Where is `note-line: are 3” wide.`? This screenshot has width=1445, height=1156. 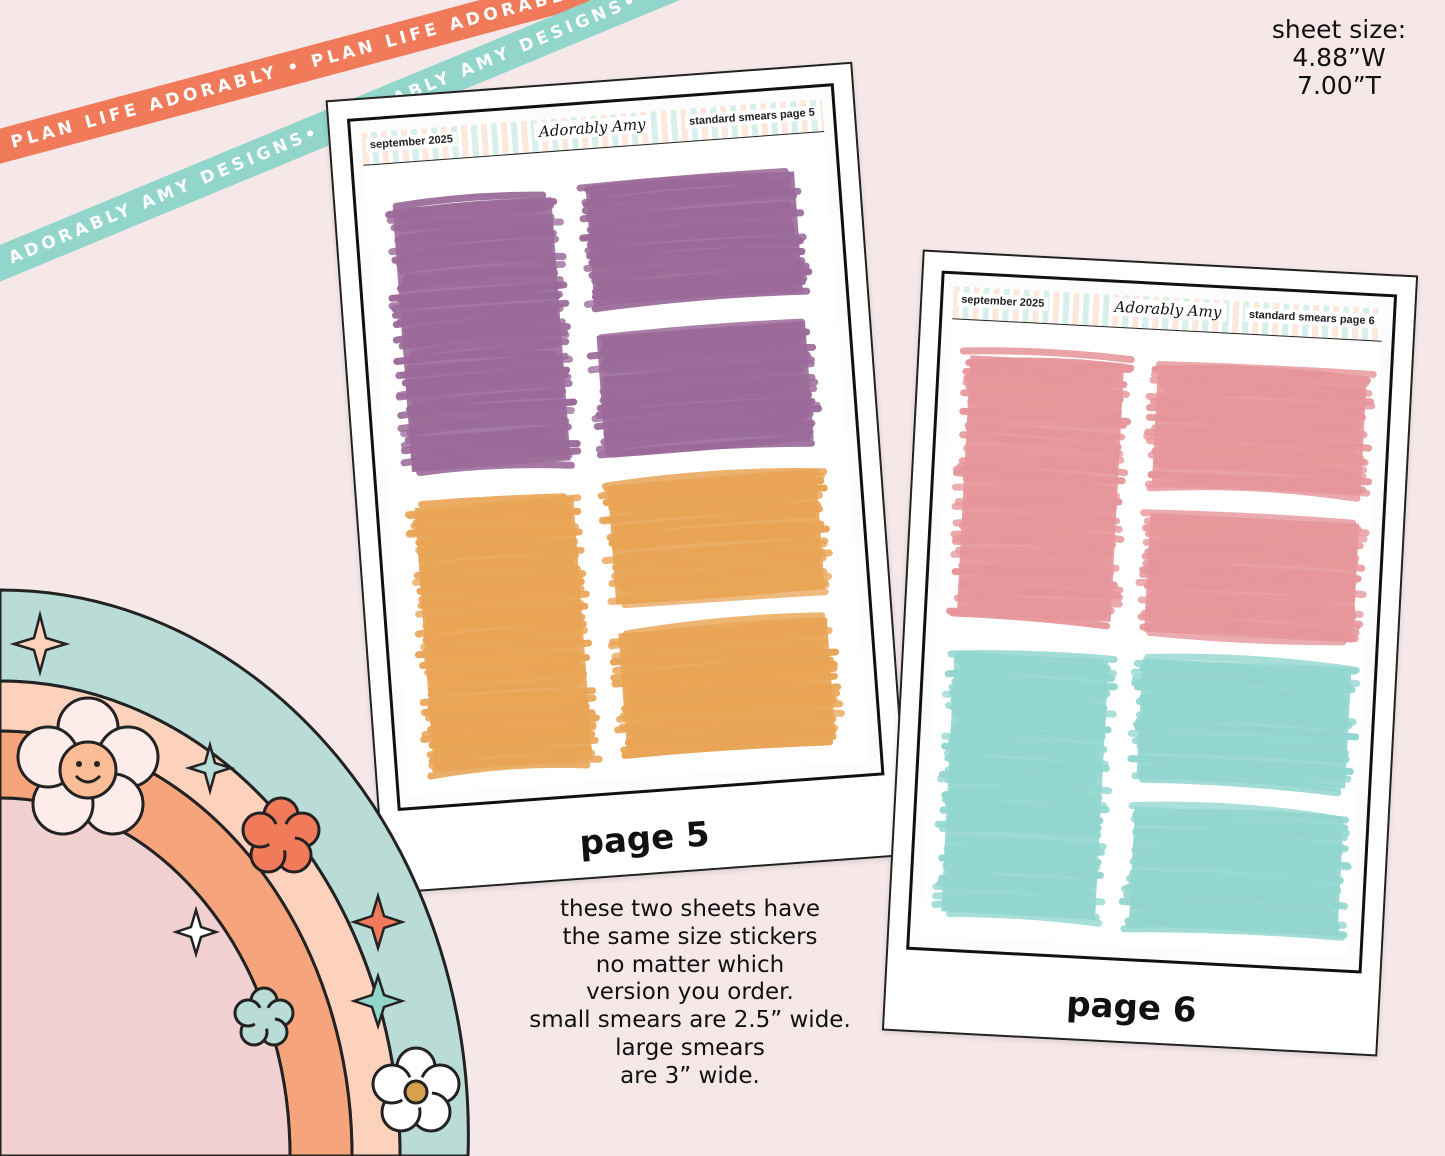 note-line: are 3” wide. is located at coordinates (690, 1075).